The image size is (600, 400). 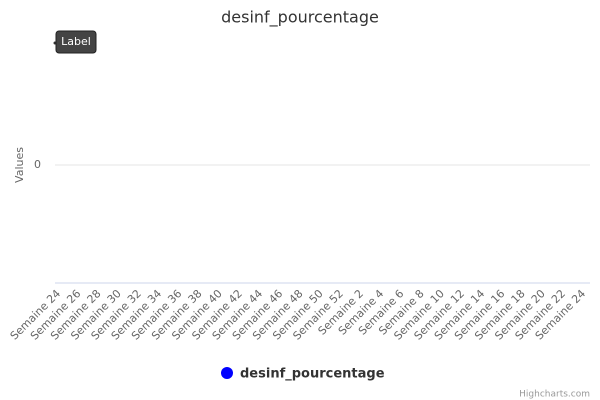 What do you see at coordinates (312, 374) in the screenshot?
I see `legend-label: desinf_pourcentage` at bounding box center [312, 374].